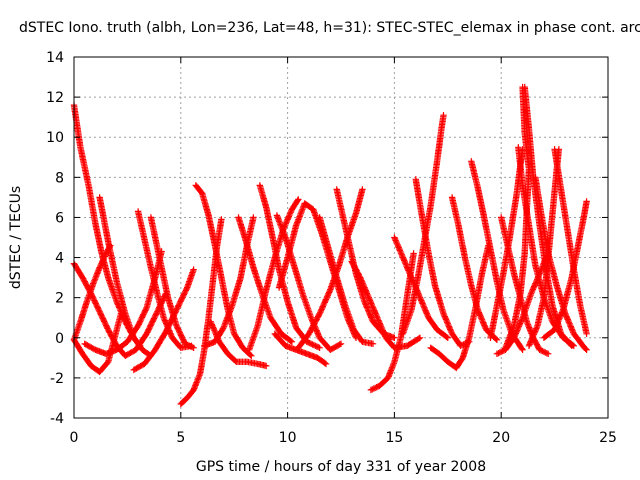 This screenshot has width=640, height=480. I want to click on series-14-markers, so click(265, 279).